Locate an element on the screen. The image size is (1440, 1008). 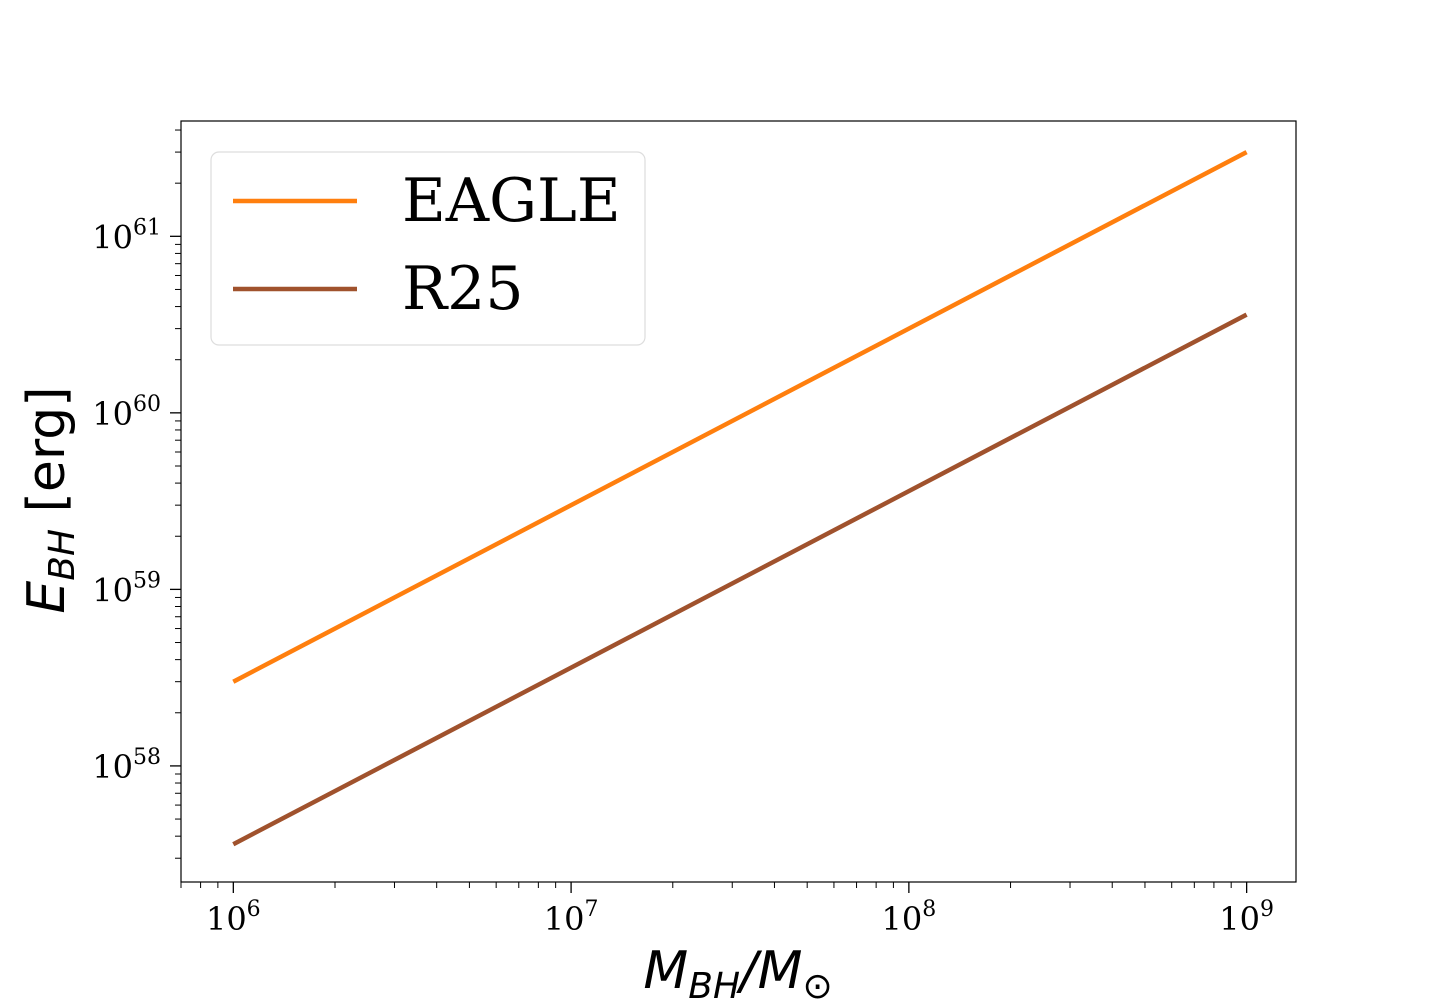
x-tick-label: 10⁷ is located at coordinates (571, 917).